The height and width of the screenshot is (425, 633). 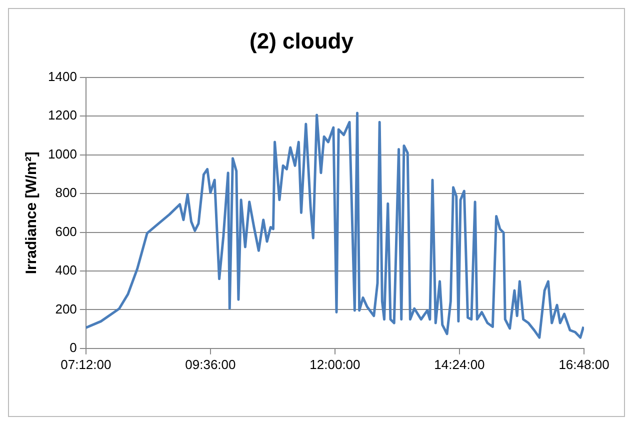 I want to click on x-tick-label: 16:48:00, so click(x=584, y=364).